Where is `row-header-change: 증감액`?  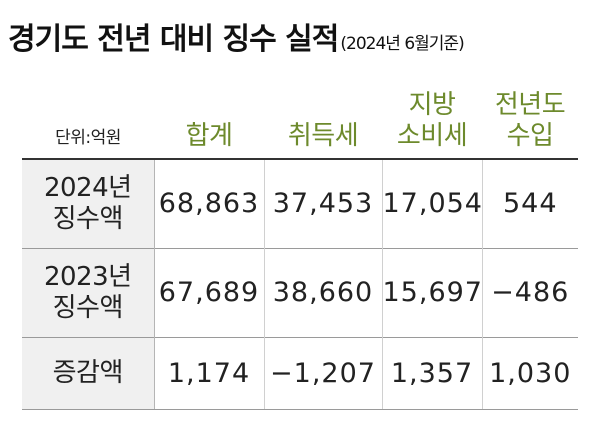
row-header-change: 증감액 is located at coordinates (88, 373).